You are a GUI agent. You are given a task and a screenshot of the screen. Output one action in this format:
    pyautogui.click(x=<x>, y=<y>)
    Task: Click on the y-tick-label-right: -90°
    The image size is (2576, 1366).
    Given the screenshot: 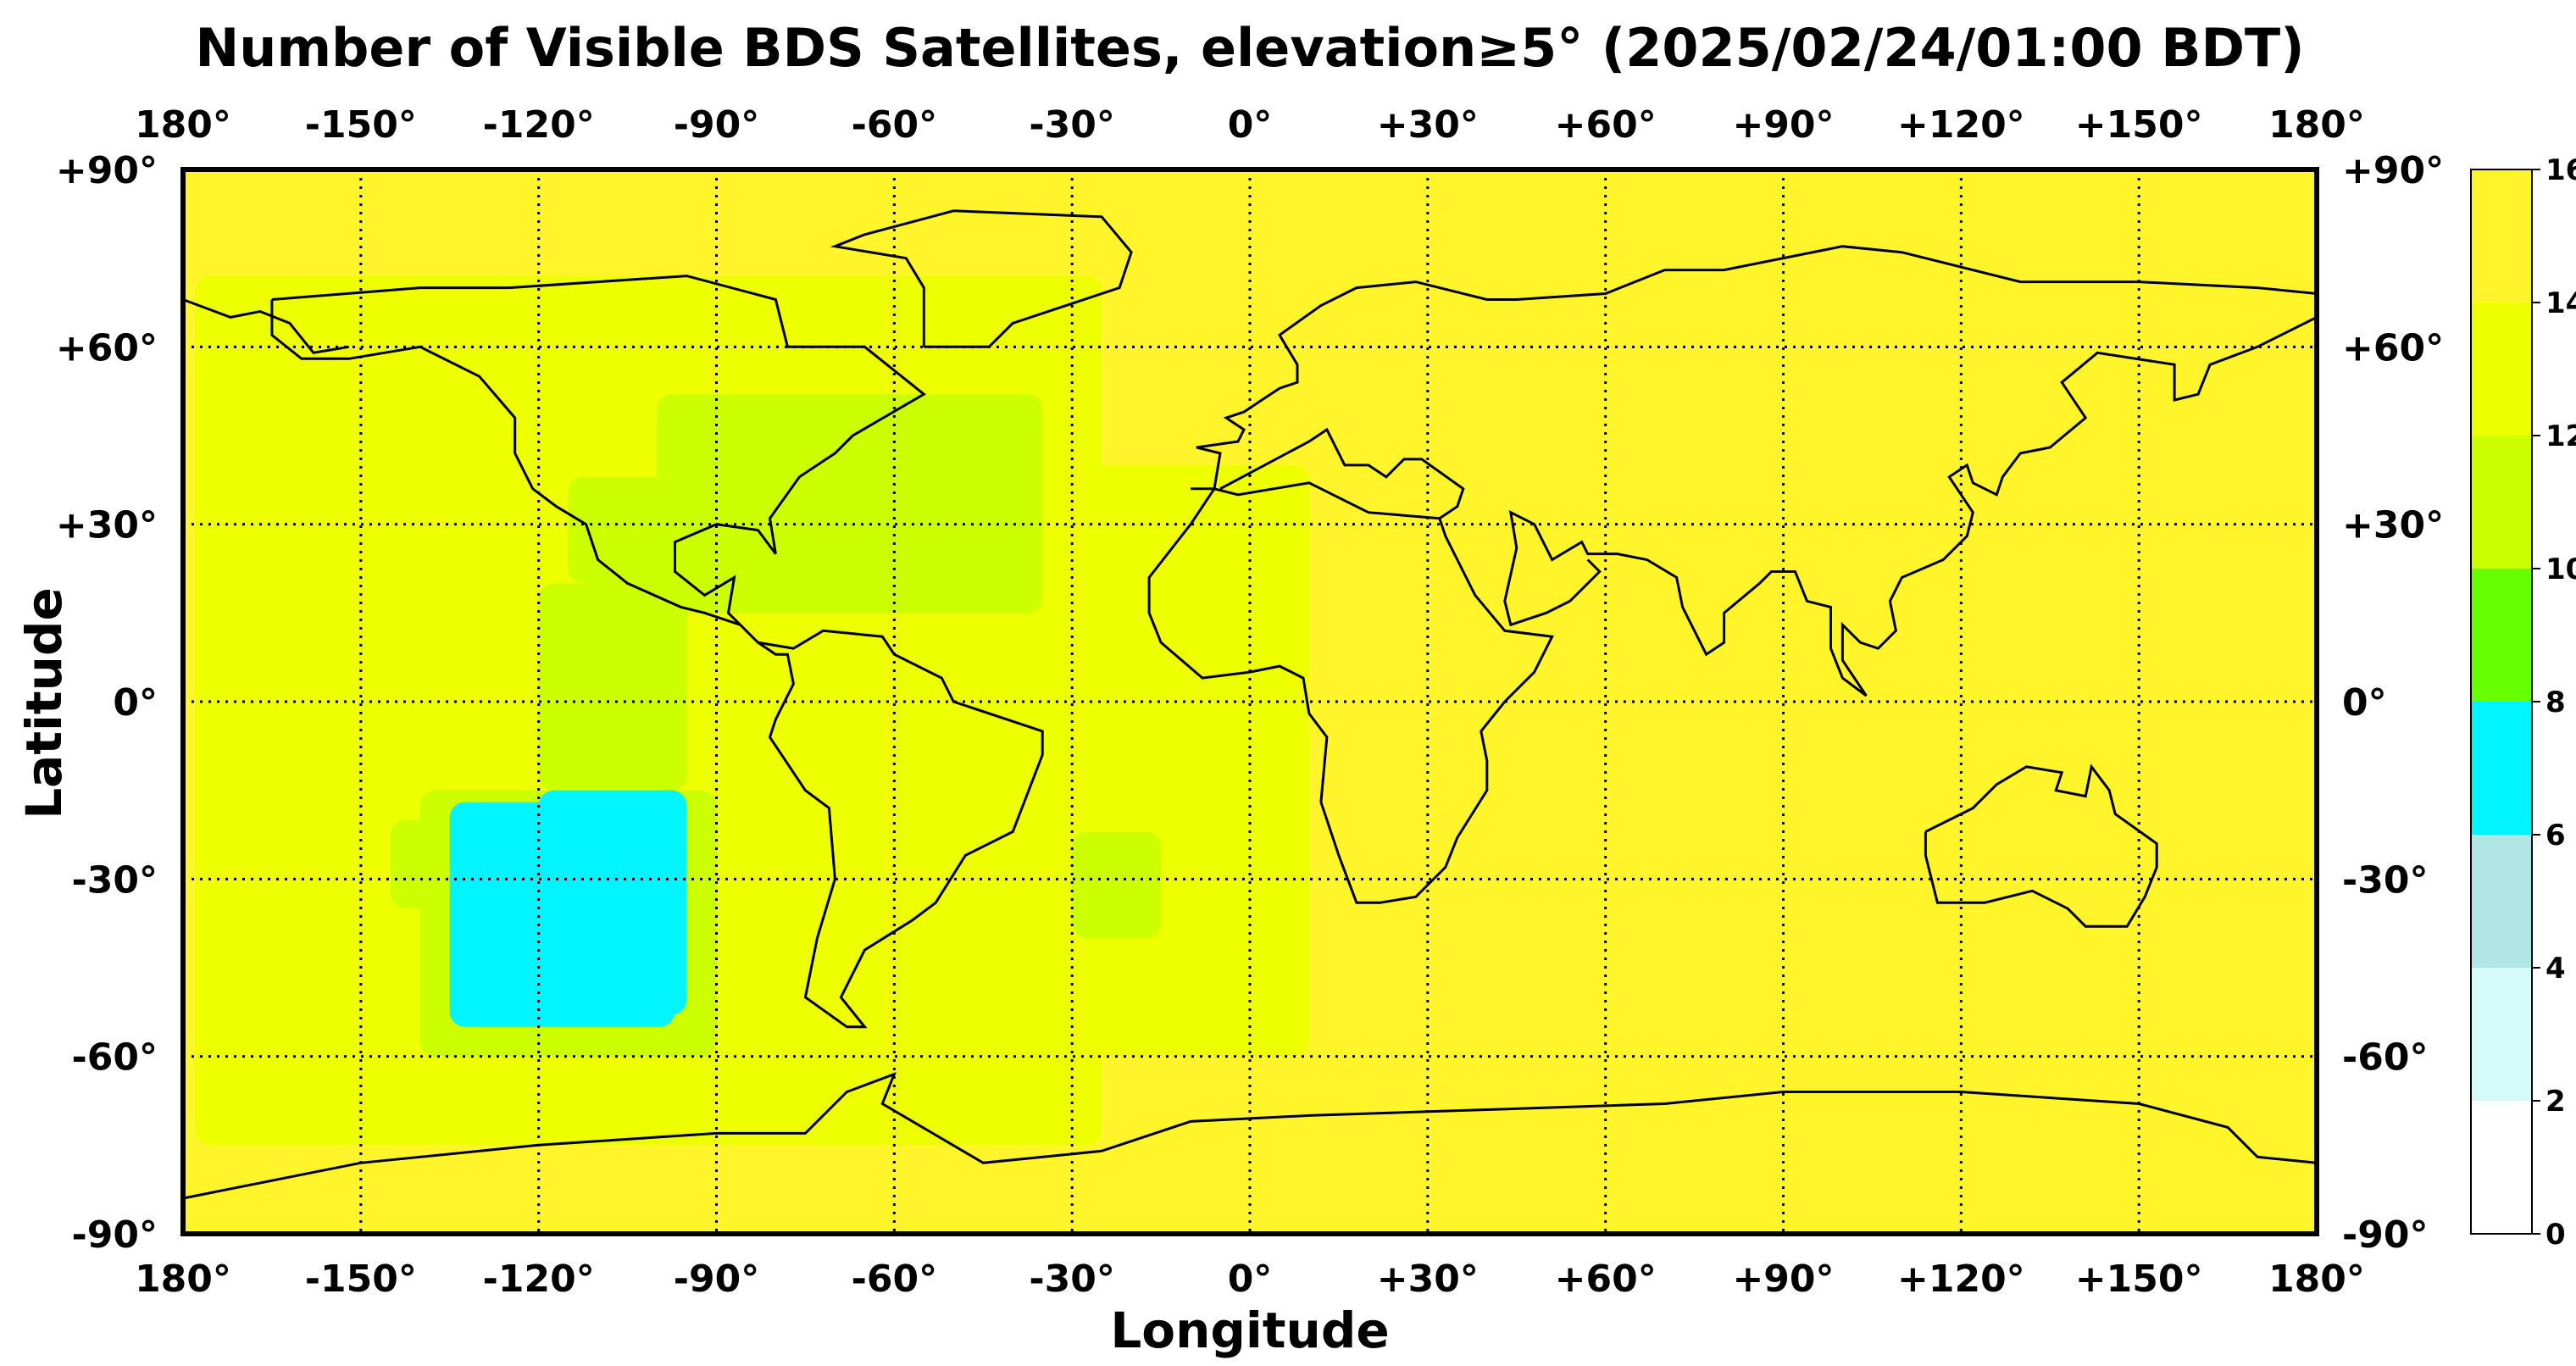 What is the action you would take?
    pyautogui.click(x=2385, y=1235)
    